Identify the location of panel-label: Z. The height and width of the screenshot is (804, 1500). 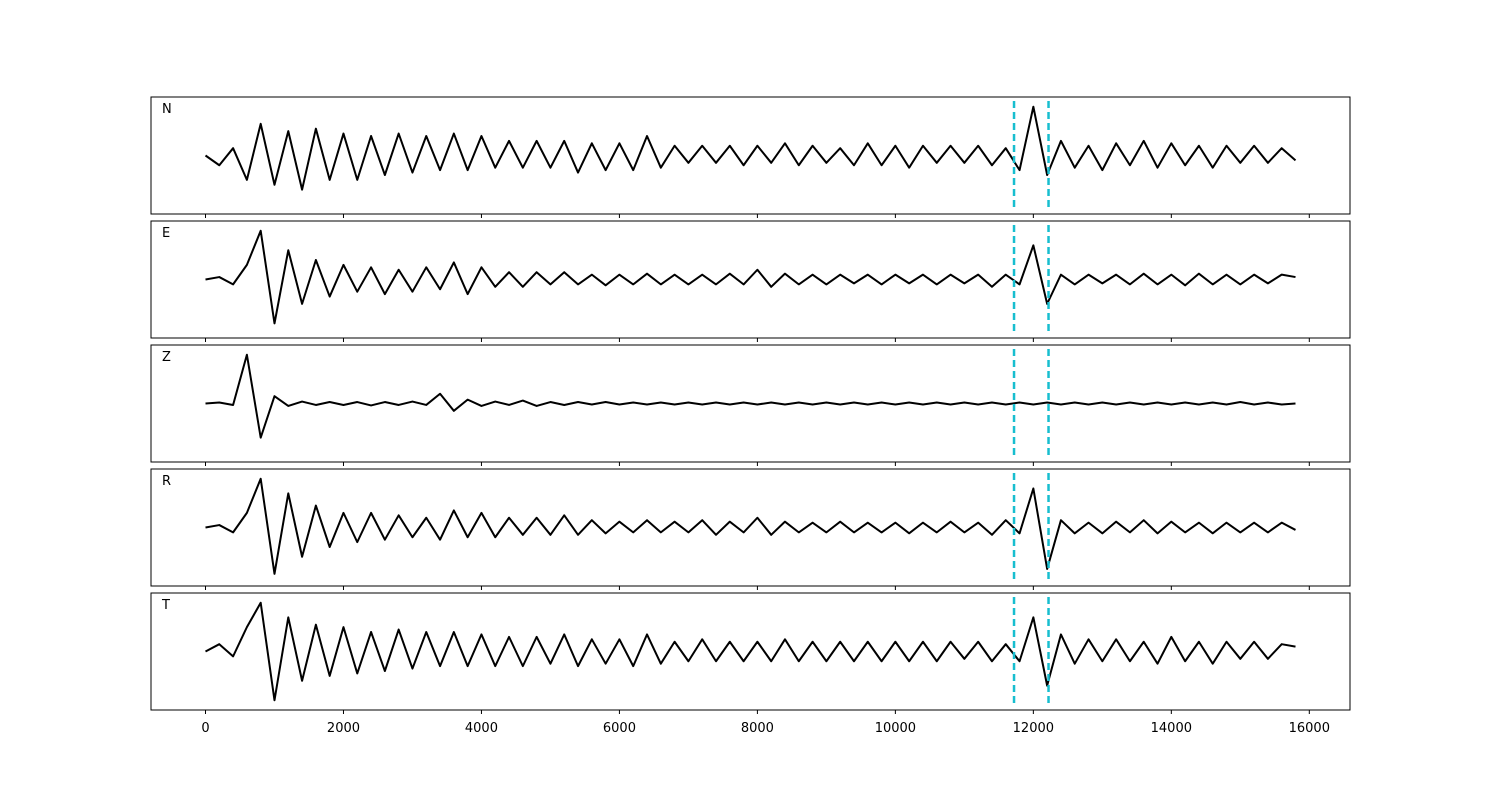
(166, 357).